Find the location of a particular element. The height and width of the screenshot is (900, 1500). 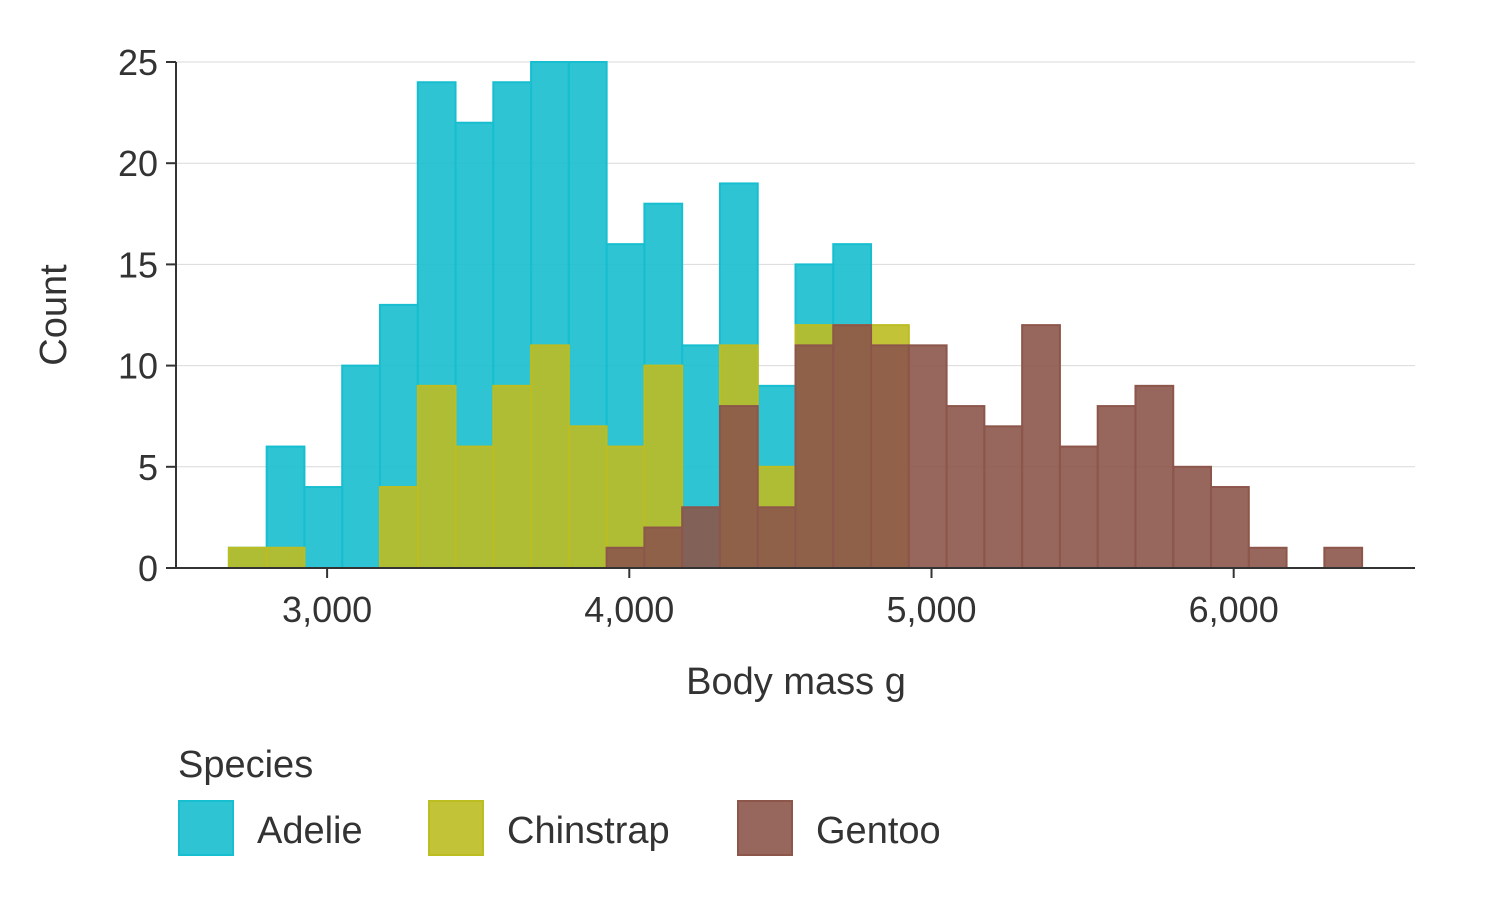

series-gentoo is located at coordinates (984, 447).